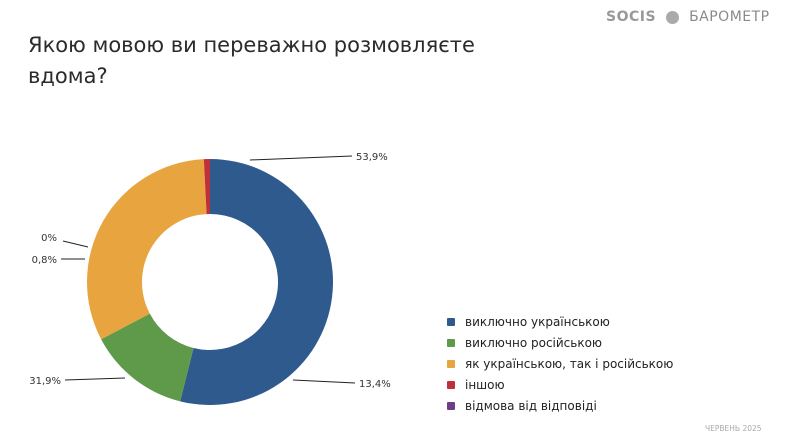  I want to click on legend-item: виключно російською, so click(560, 342).